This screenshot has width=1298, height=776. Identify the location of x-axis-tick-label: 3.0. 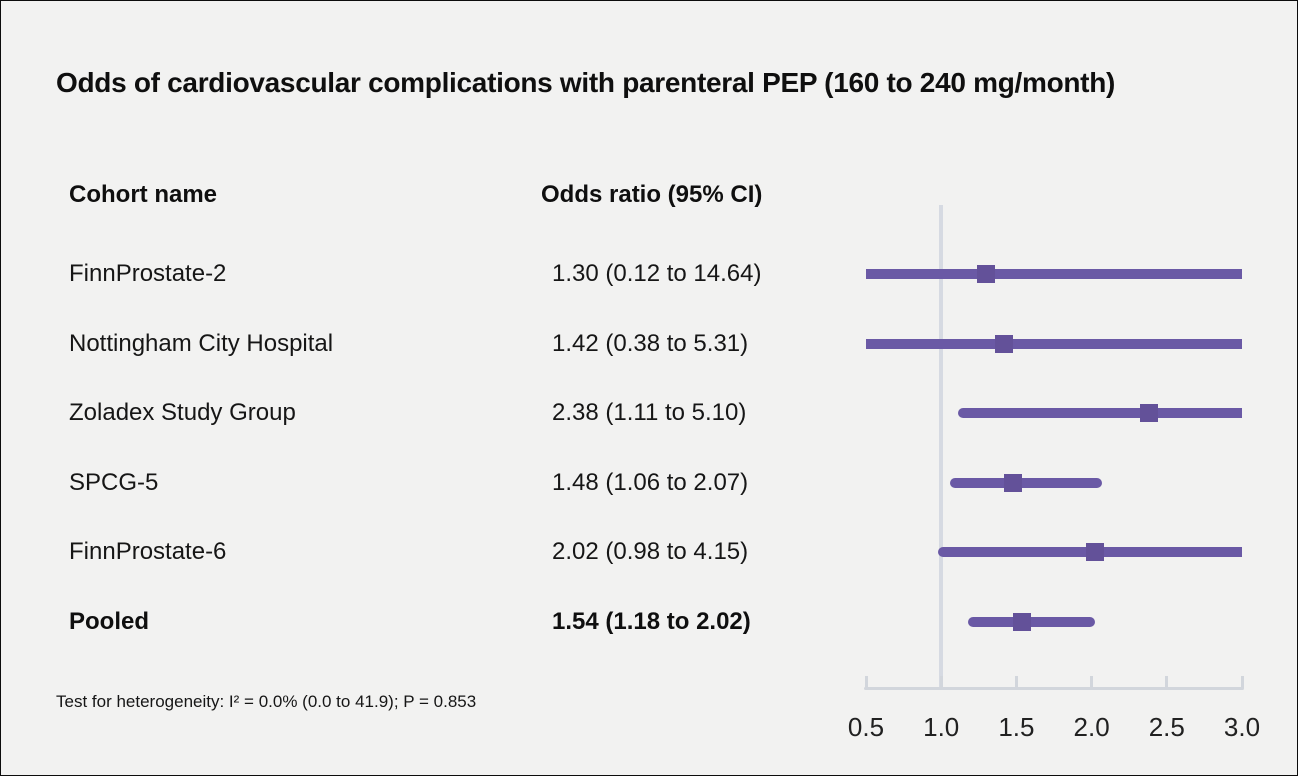
(1242, 727).